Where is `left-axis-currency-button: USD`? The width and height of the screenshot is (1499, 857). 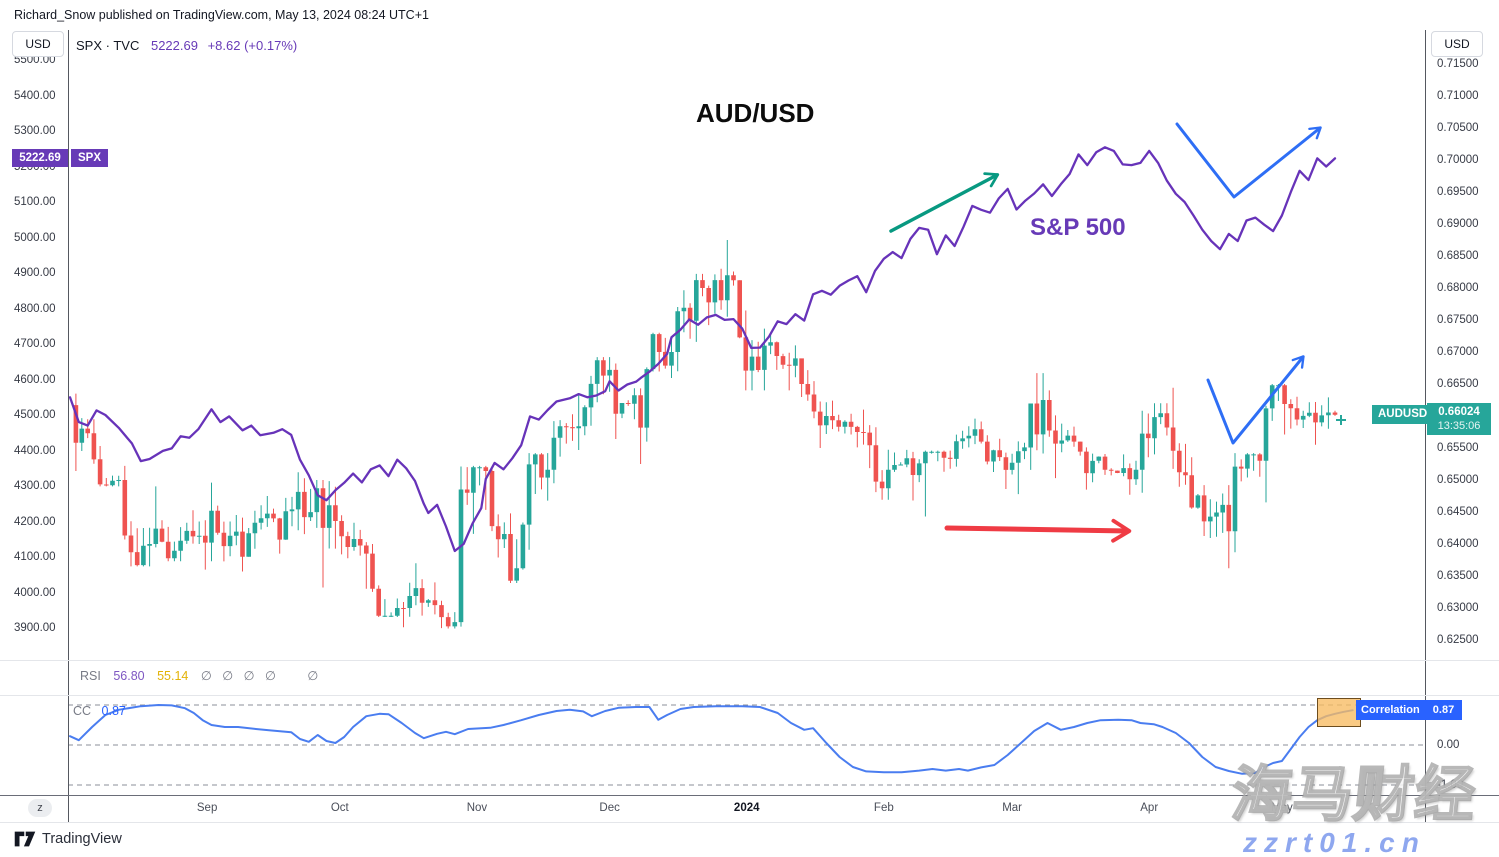
left-axis-currency-button: USD is located at coordinates (38, 44).